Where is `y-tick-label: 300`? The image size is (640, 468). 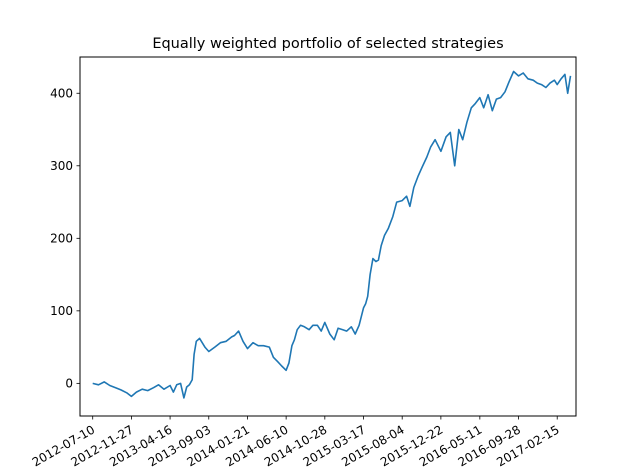 y-tick-label: 300 is located at coordinates (61, 166).